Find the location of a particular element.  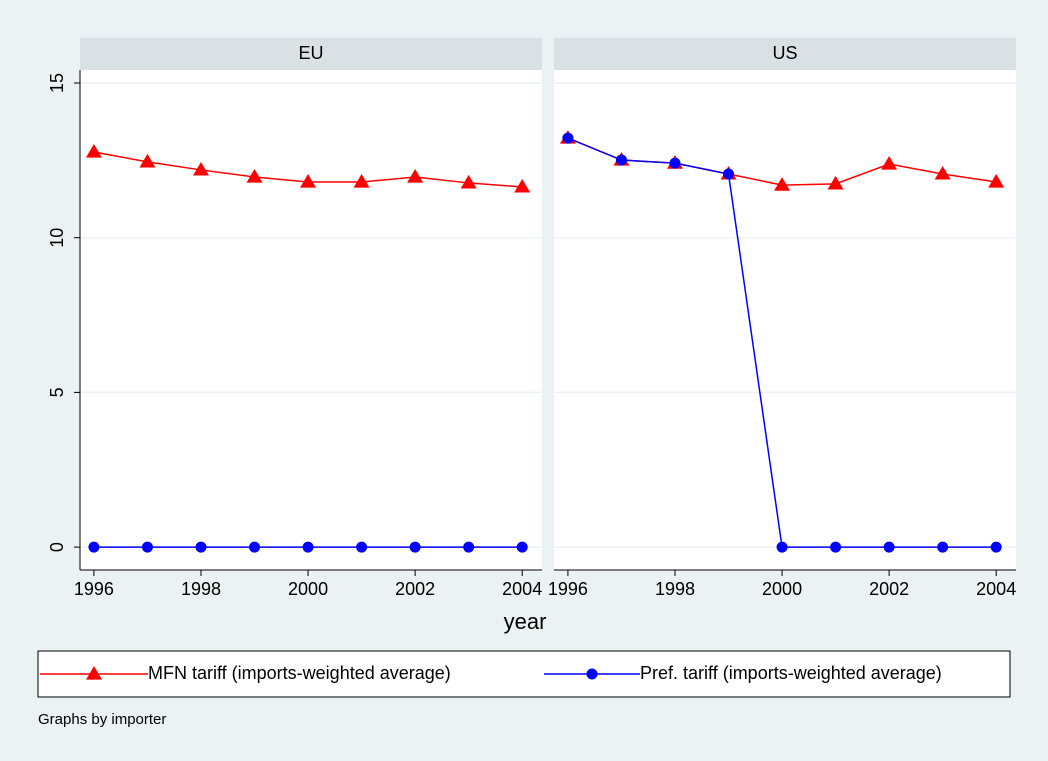

y-tick-label: 15 is located at coordinates (57, 83).